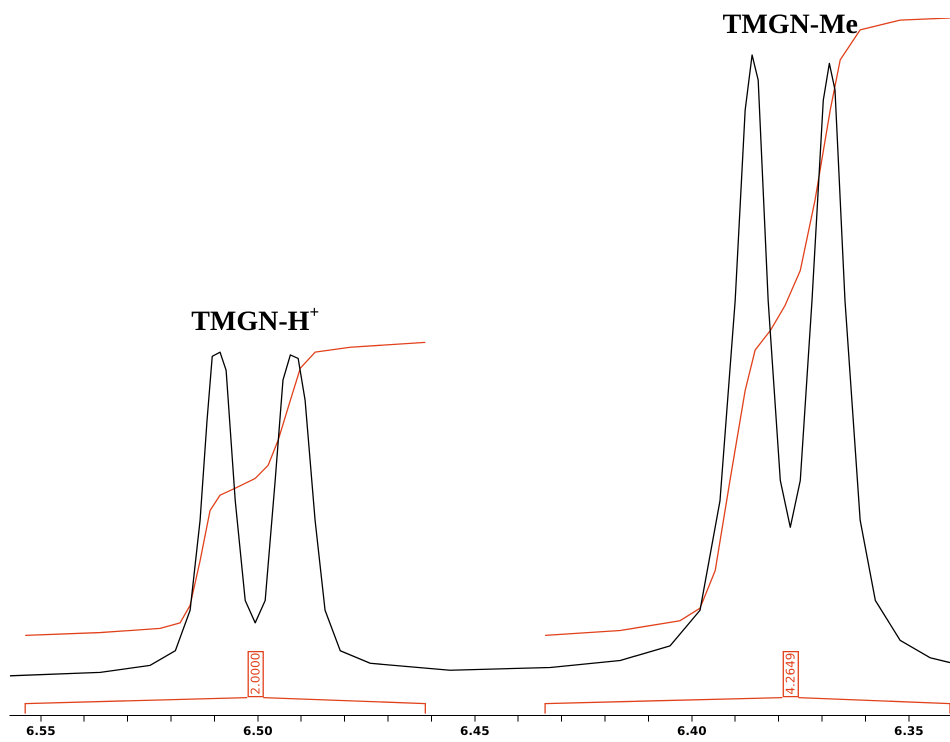 The height and width of the screenshot is (742, 950). I want to click on annotation: TMGN-H+, so click(255, 320).